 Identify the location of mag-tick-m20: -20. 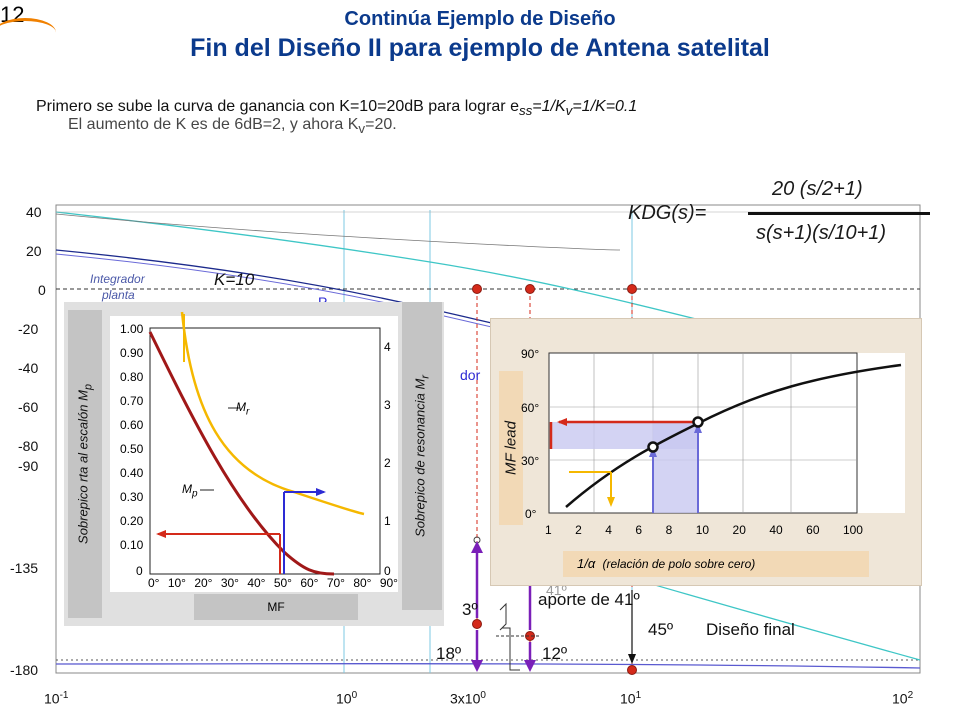
(28, 329).